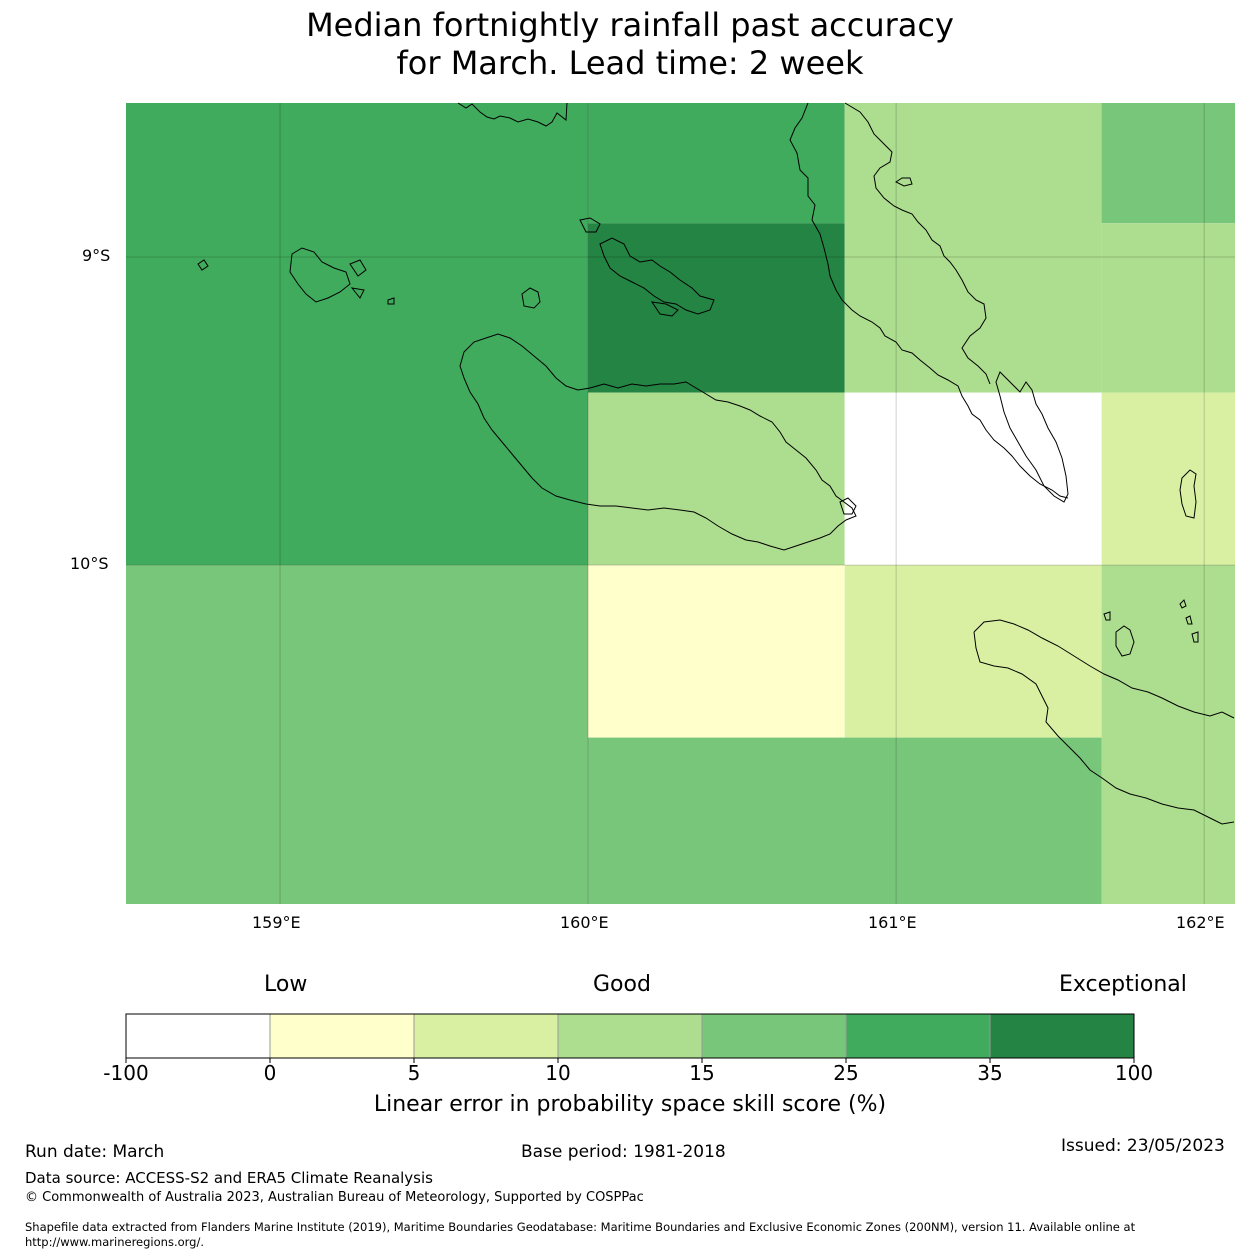  Describe the element at coordinates (286, 984) in the screenshot. I see `colorbar-category-low: Low` at that location.